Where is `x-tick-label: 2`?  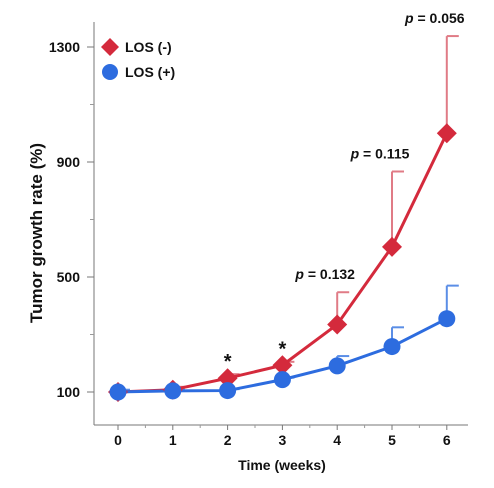
x-tick-label: 2 is located at coordinates (228, 440).